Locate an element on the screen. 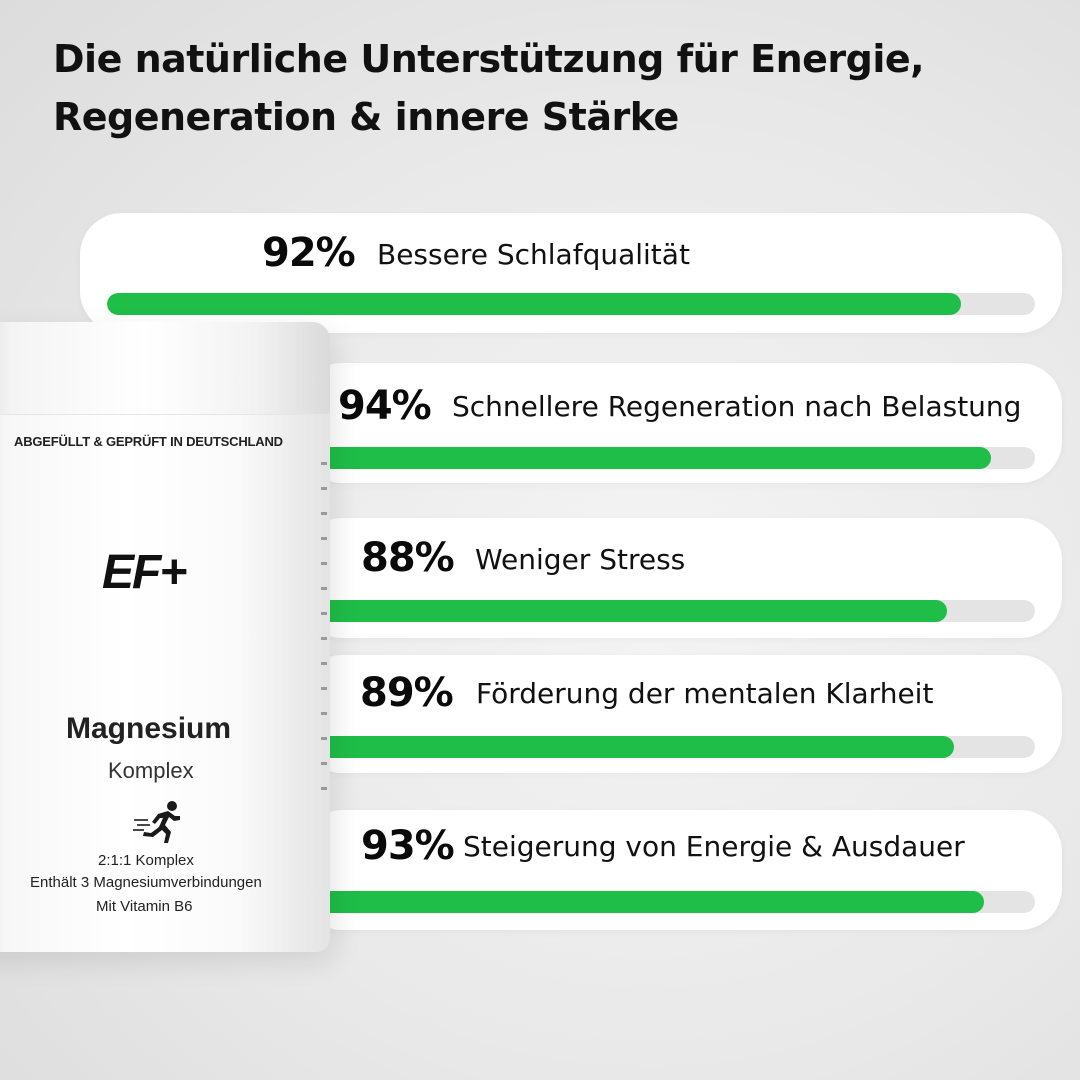 Image resolution: width=1080 pixels, height=1080 pixels. stat-percent-1: 92% is located at coordinates (309, 253).